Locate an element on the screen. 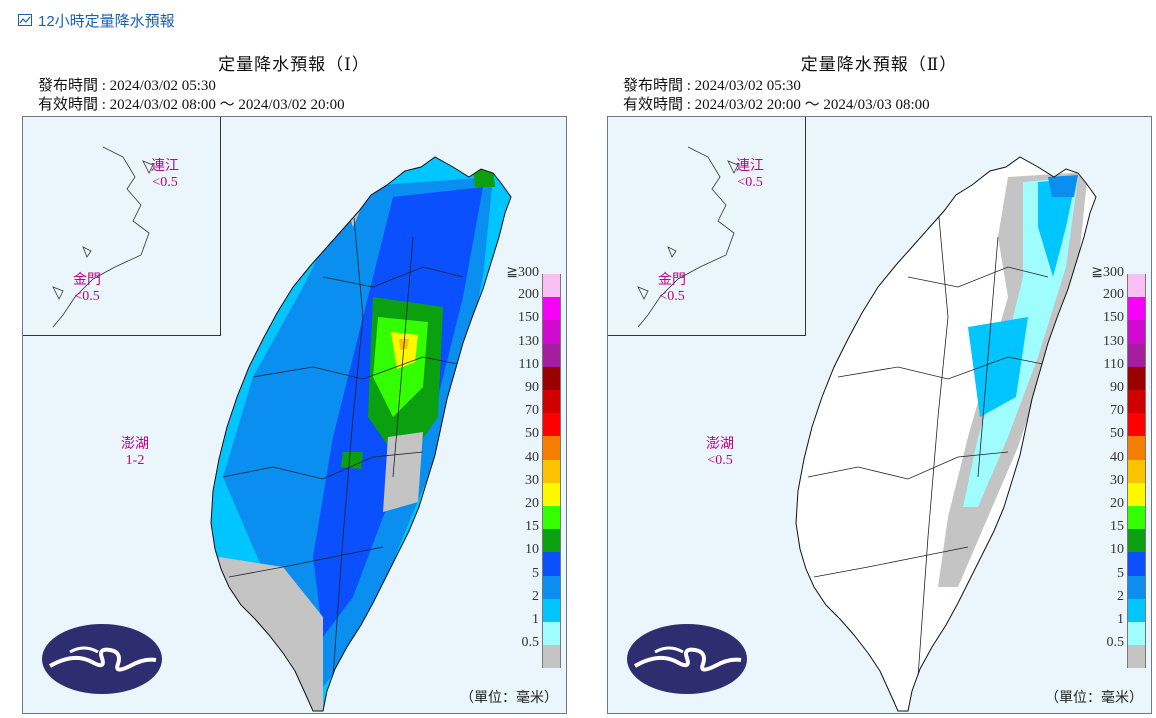 This screenshot has height=718, width=1156. section-title: 12小時定量降水預報 is located at coordinates (106, 21).